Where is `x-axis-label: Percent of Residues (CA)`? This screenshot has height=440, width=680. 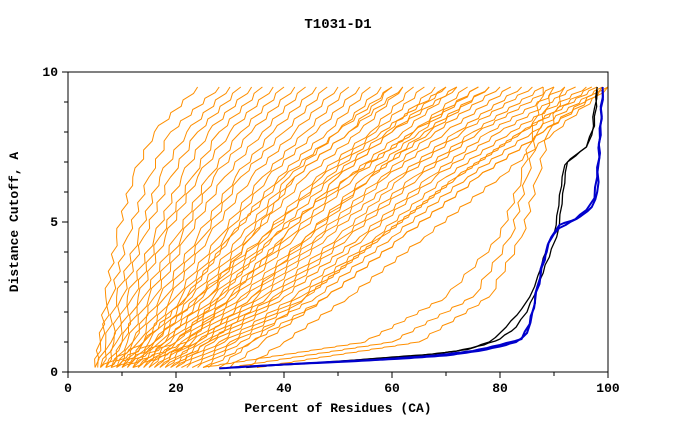 x-axis-label: Percent of Residues (CA) is located at coordinates (337, 408).